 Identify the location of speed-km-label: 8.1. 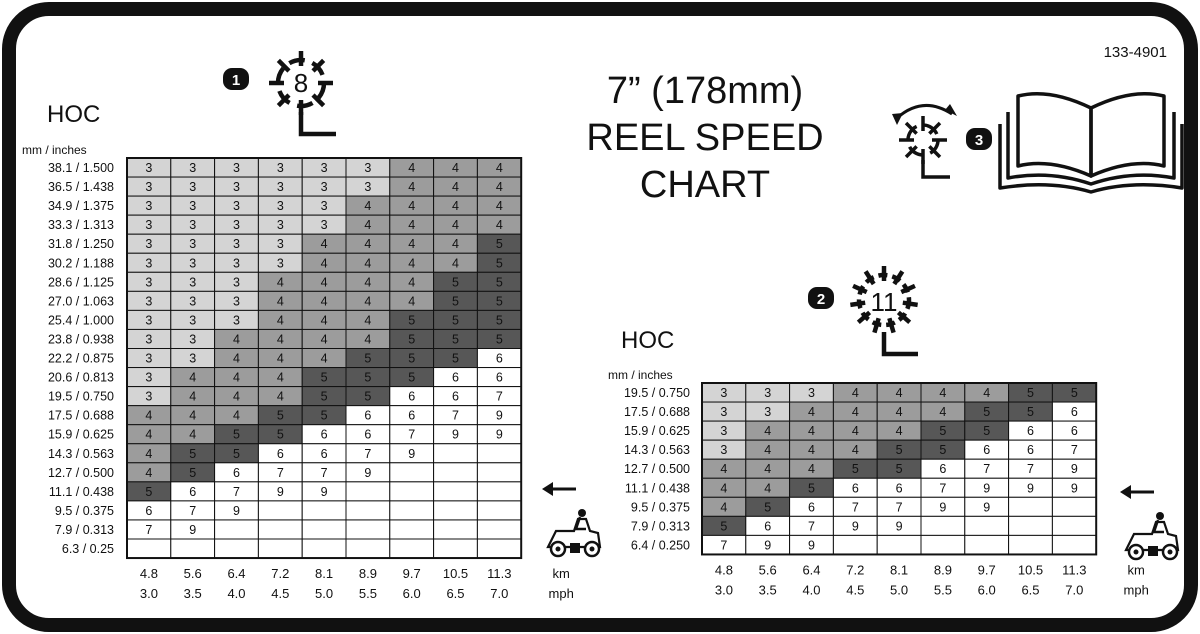
(324, 573).